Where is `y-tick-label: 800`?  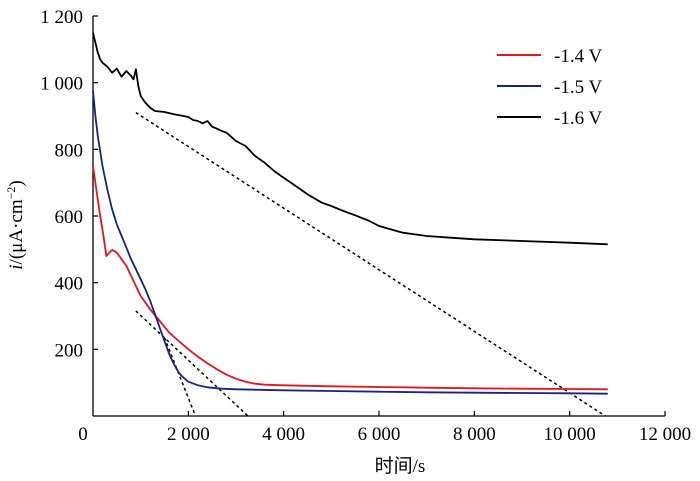 y-tick-label: 800 is located at coordinates (69, 150).